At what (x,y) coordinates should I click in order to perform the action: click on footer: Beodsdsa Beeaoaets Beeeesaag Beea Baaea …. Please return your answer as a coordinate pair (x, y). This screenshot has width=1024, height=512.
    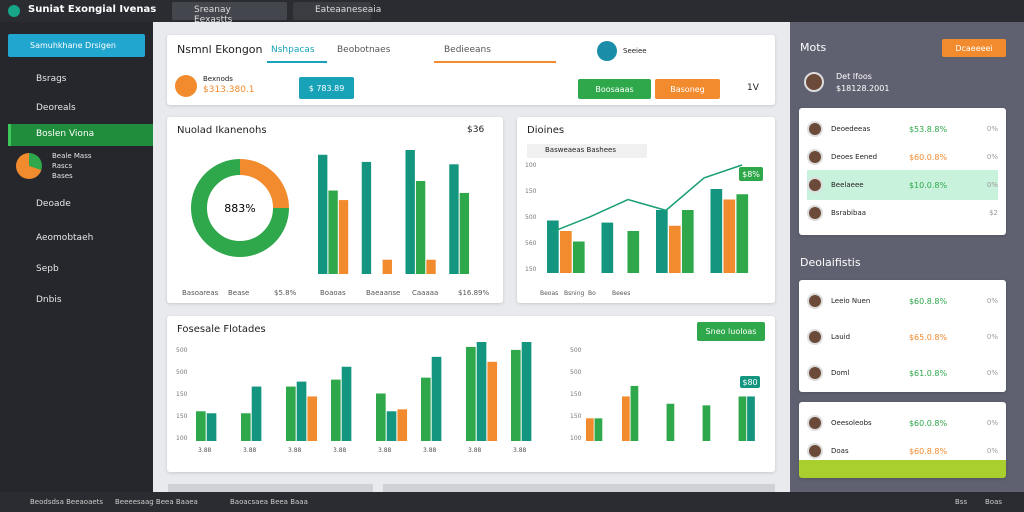
    Looking at the image, I should click on (512, 502).